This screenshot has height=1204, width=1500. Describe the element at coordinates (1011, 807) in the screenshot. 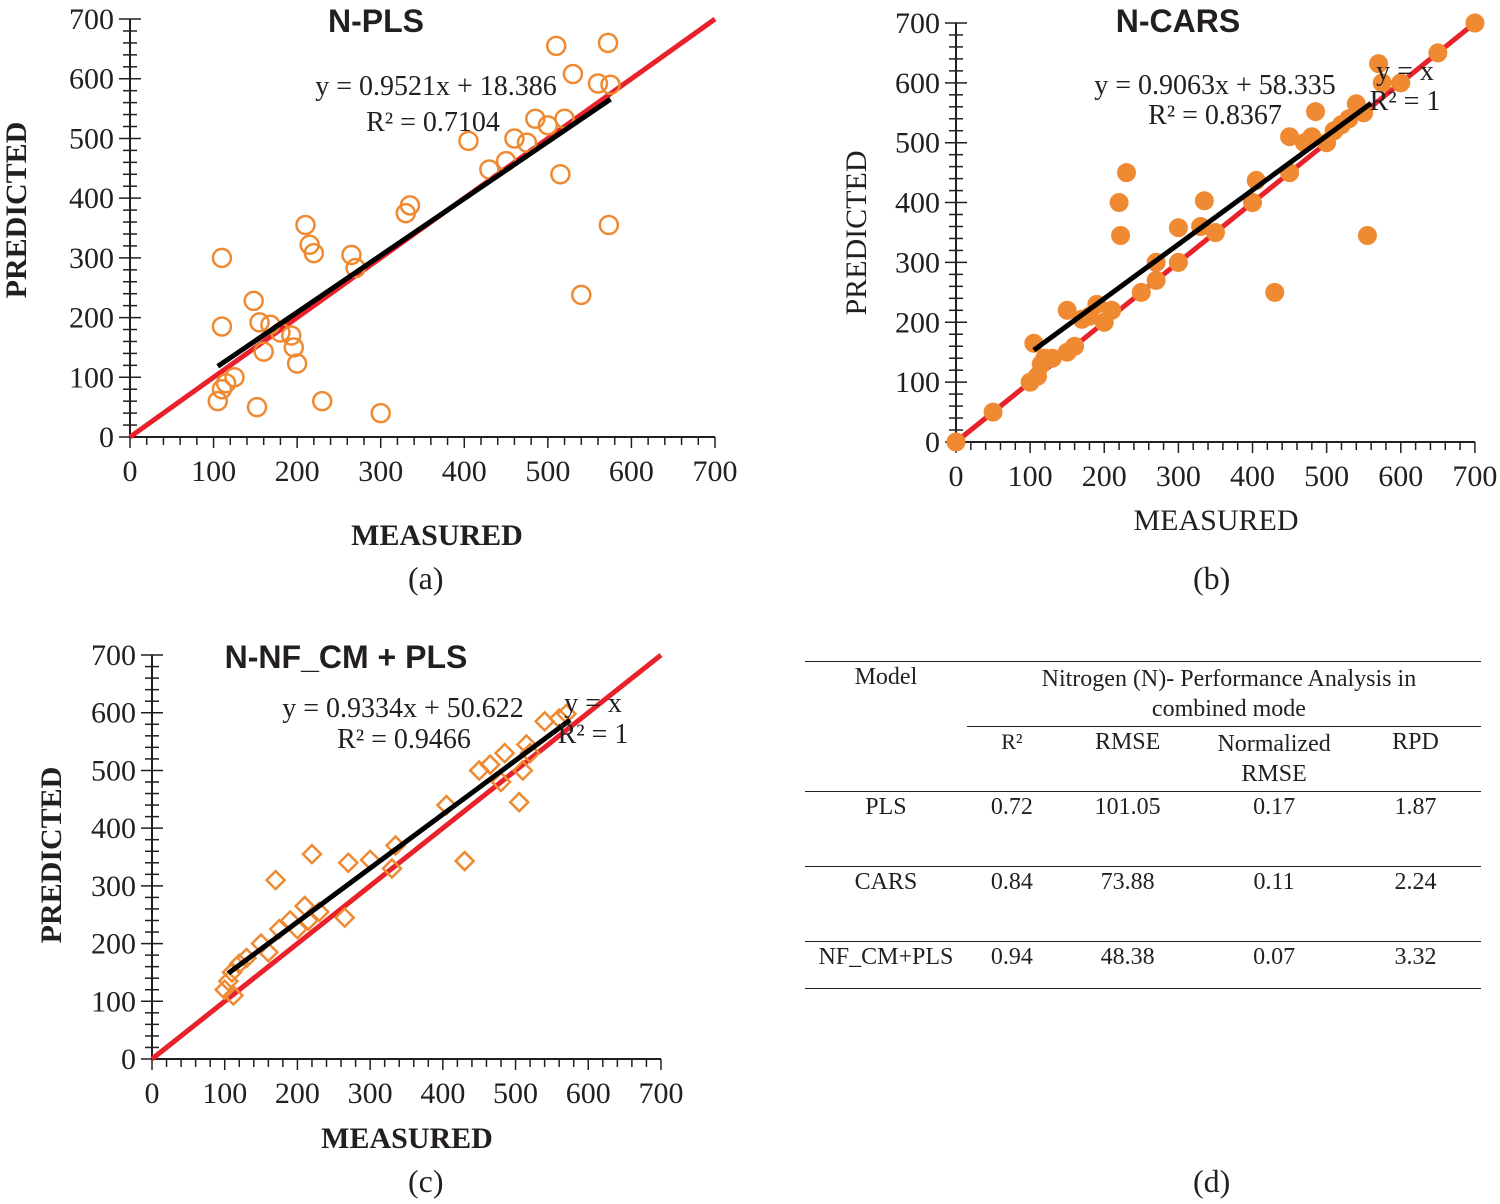

I see `table-cell-r2: 0.72` at that location.